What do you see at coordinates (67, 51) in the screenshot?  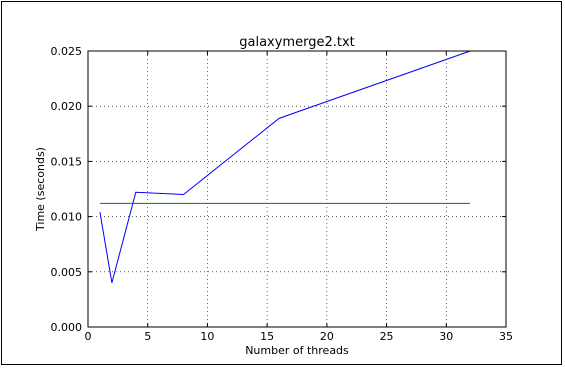 I see `y-tick-label: 0.025` at bounding box center [67, 51].